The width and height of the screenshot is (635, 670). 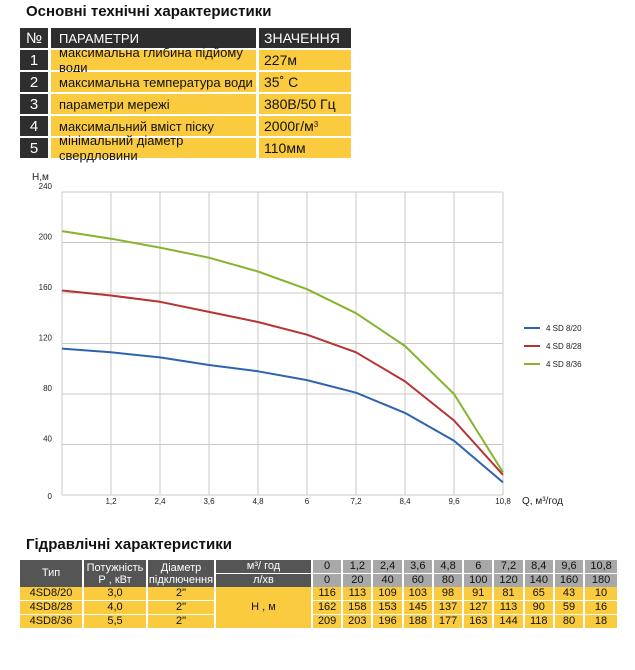 I want to click on head-cell: 203, so click(x=358, y=622).